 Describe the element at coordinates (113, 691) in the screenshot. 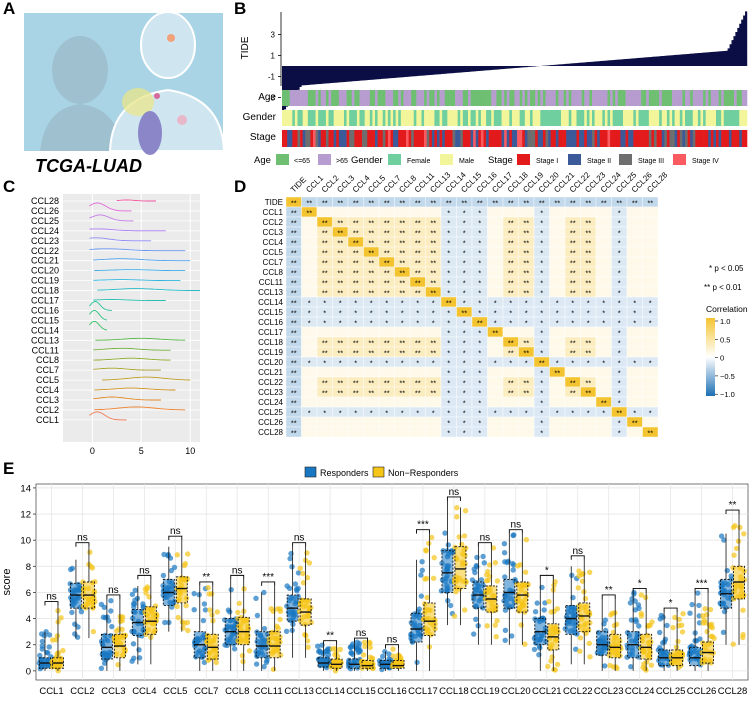

I see `boxplot-x-label: CCL3` at that location.